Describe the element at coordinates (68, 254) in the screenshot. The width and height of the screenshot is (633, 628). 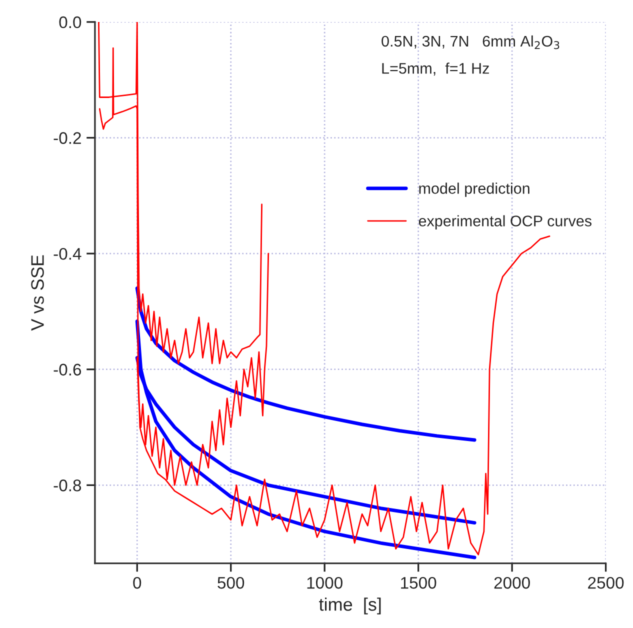
I see `y-tick-label: -0.4` at that location.